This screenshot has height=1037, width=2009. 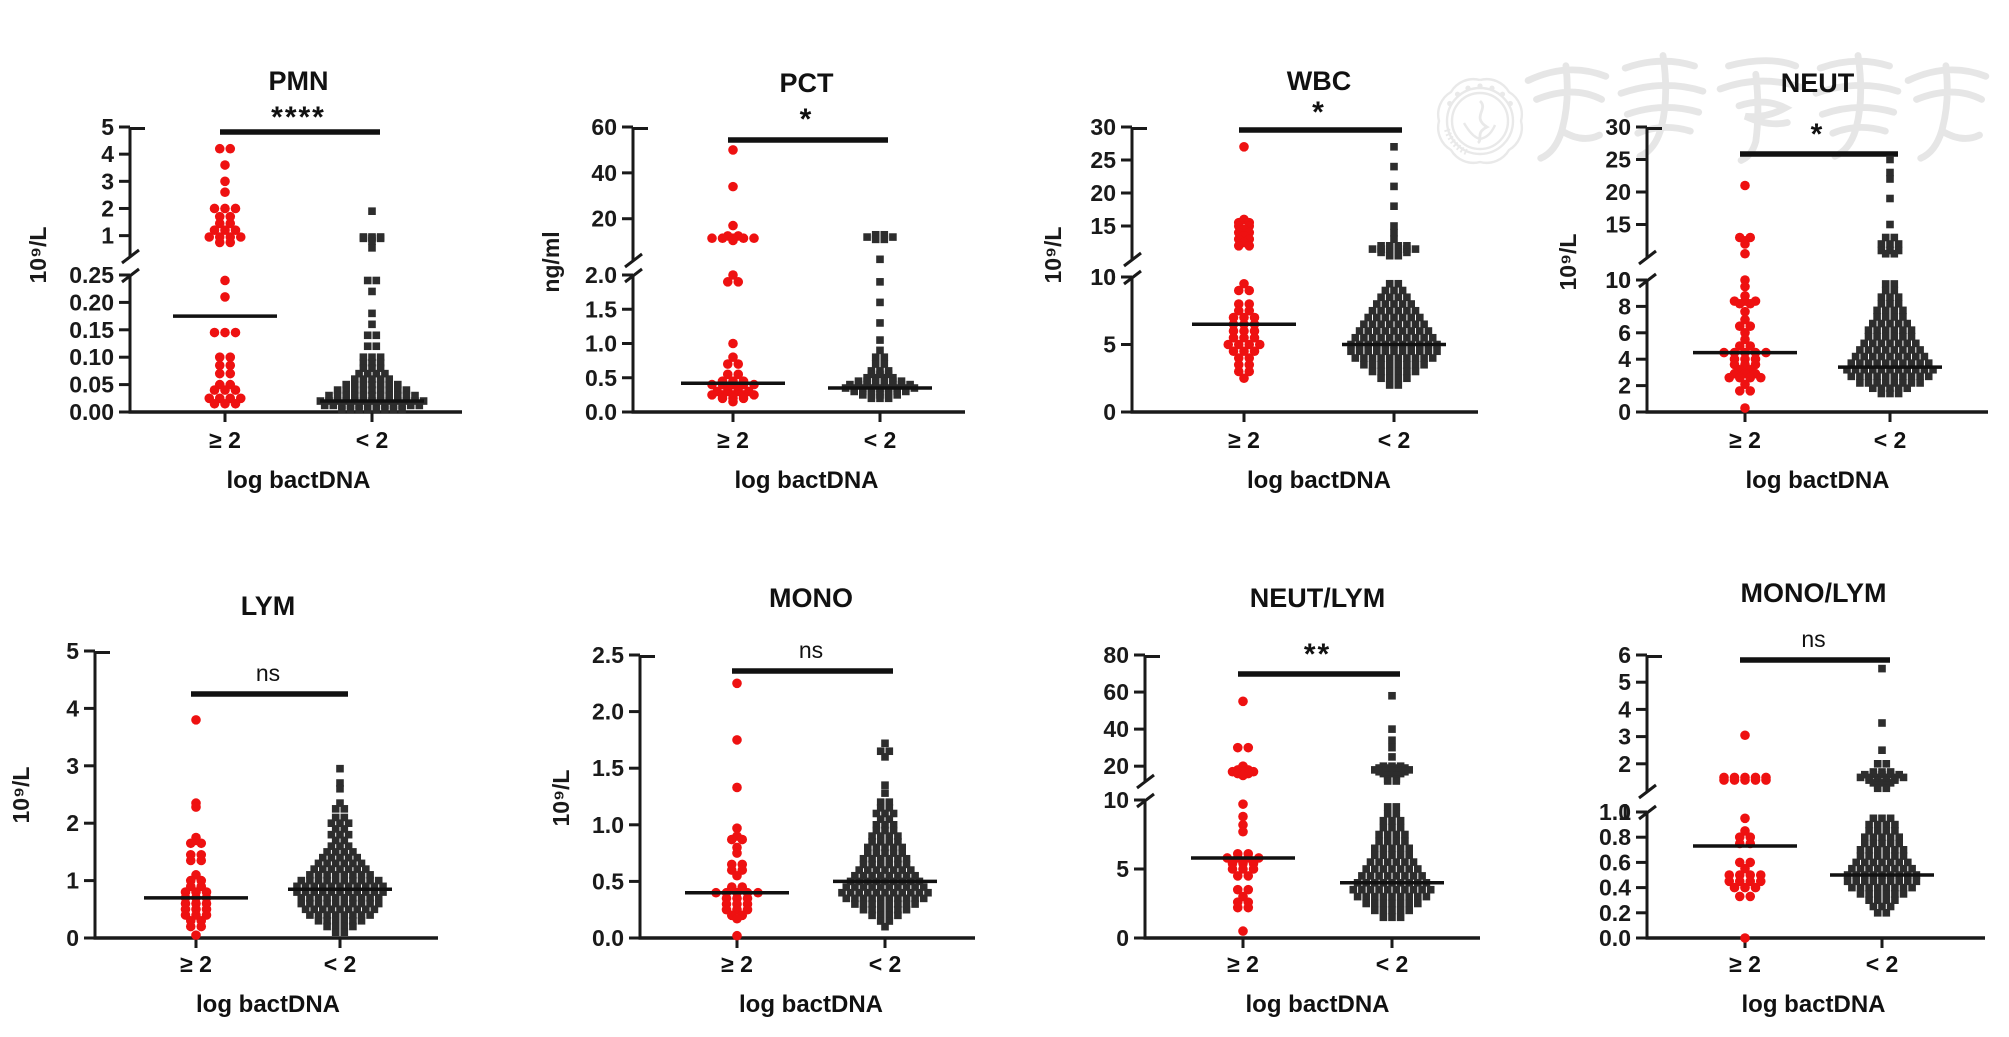 I want to click on y-tick-label: 0.15, so click(x=91, y=330).